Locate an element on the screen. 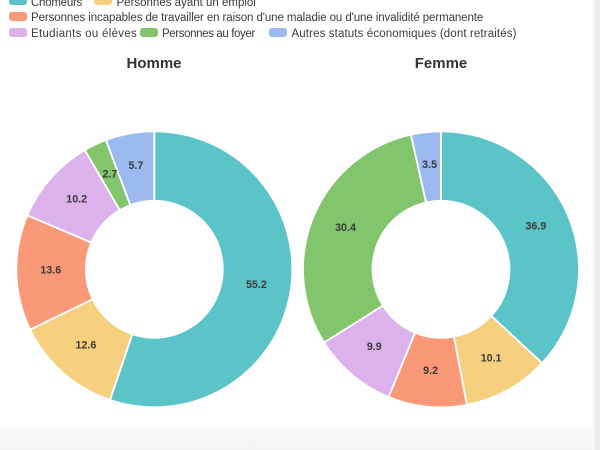 This screenshot has width=600, height=450. svg-text: 2.7 is located at coordinates (109, 175).